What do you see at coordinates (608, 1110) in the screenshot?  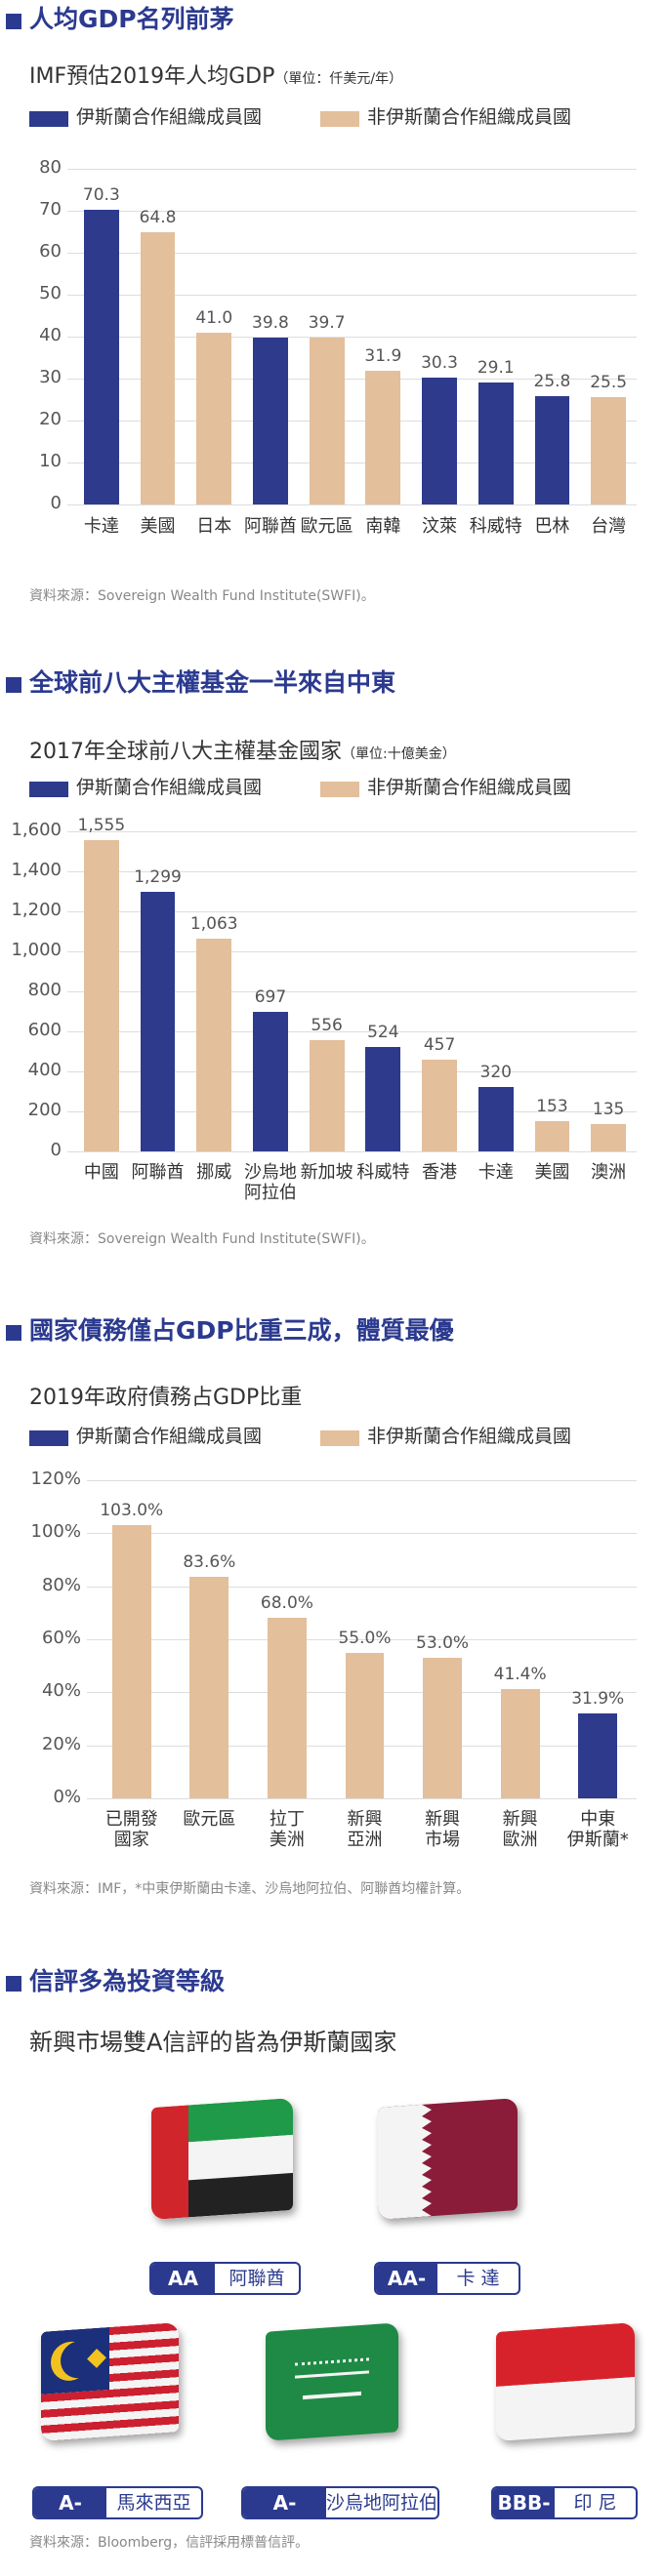 I see `value-label: 135` at bounding box center [608, 1110].